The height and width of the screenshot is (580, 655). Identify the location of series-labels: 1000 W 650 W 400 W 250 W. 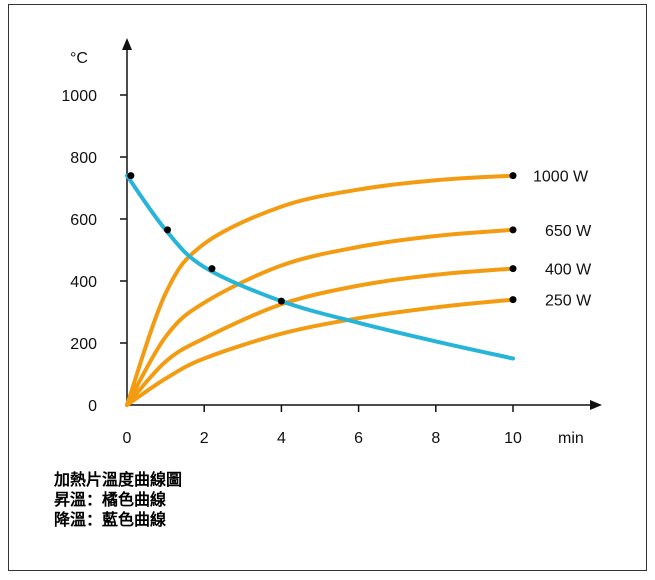
(562, 239).